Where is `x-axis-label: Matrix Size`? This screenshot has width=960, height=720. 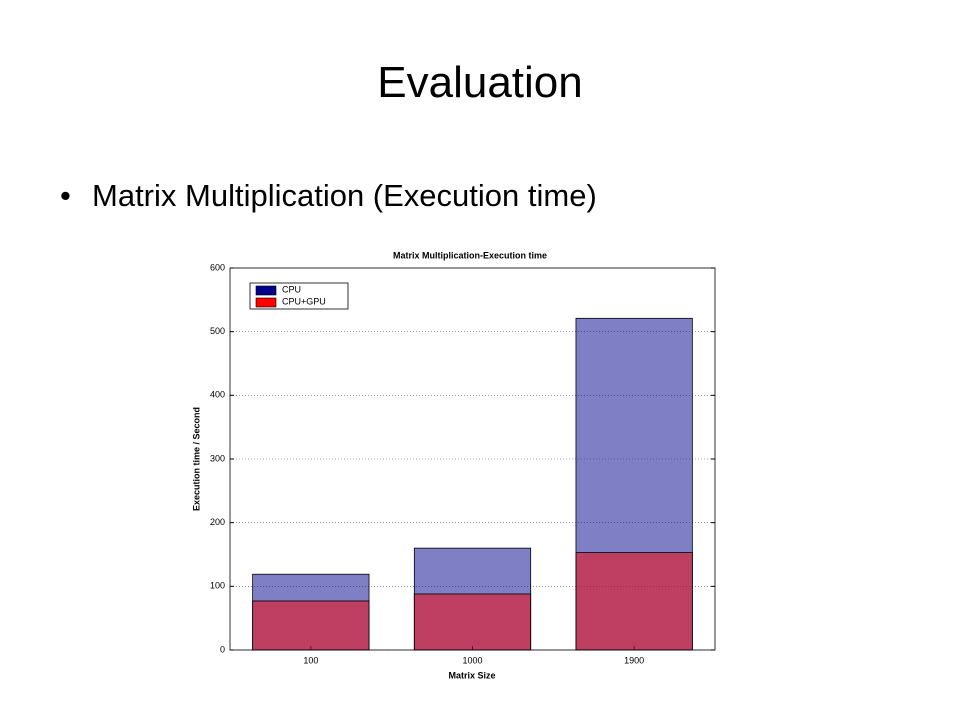 x-axis-label: Matrix Size is located at coordinates (471, 675).